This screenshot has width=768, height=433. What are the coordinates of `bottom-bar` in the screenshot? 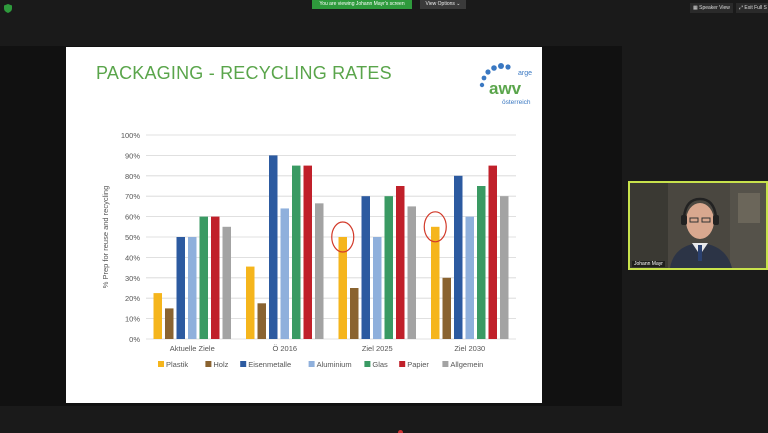 It's located at (384, 422).